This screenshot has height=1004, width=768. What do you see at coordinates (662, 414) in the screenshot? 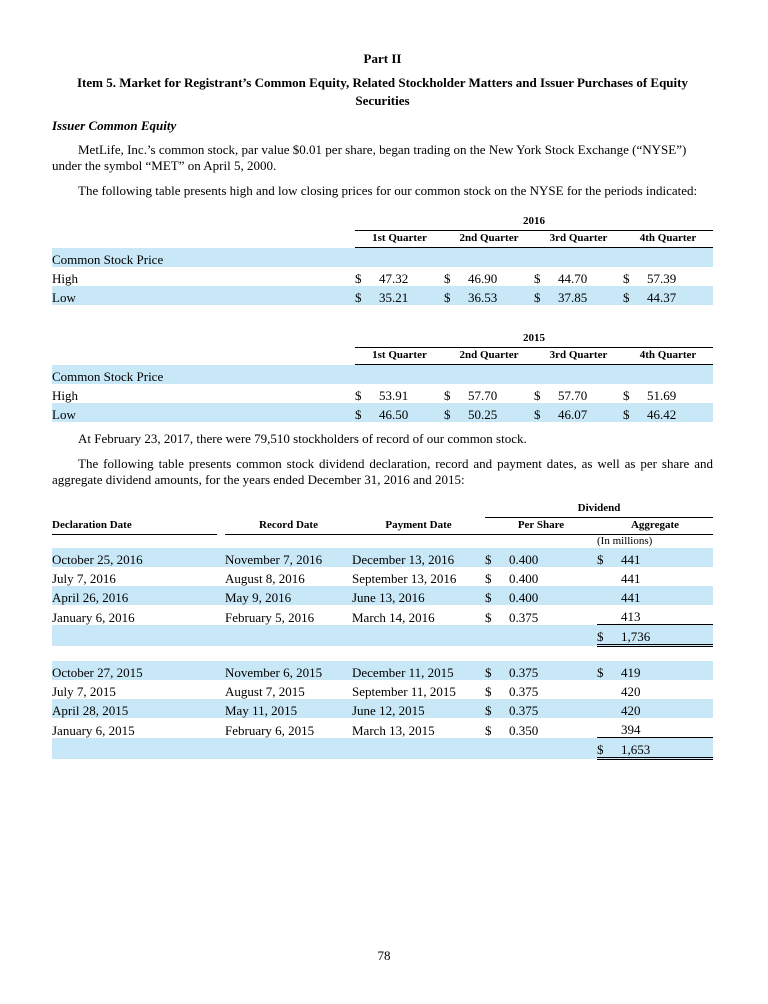
I see `cell-value: 46.42` at bounding box center [662, 414].